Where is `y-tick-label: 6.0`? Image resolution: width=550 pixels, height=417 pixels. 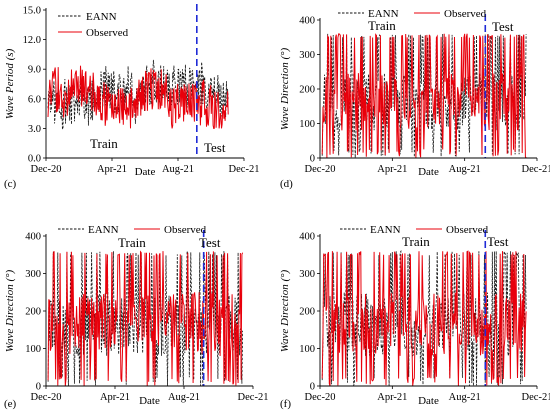 y-tick-label: 6.0 is located at coordinates (34, 99).